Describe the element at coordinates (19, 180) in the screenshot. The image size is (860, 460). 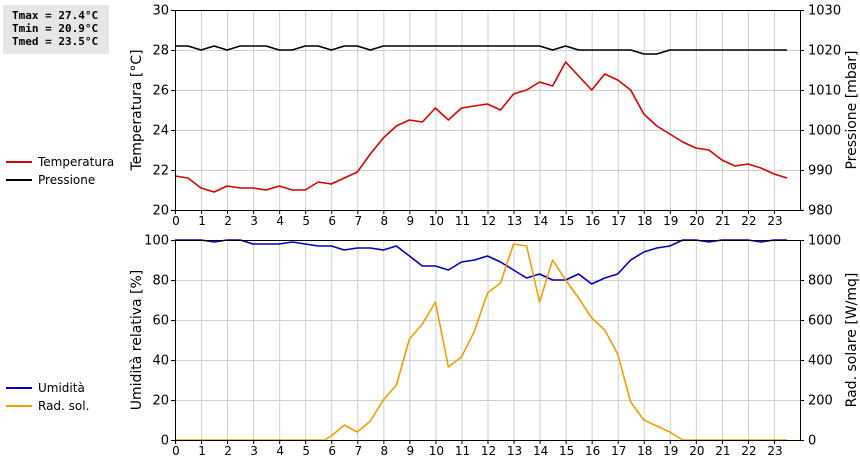
I see `legend-swatch-pressure` at that location.